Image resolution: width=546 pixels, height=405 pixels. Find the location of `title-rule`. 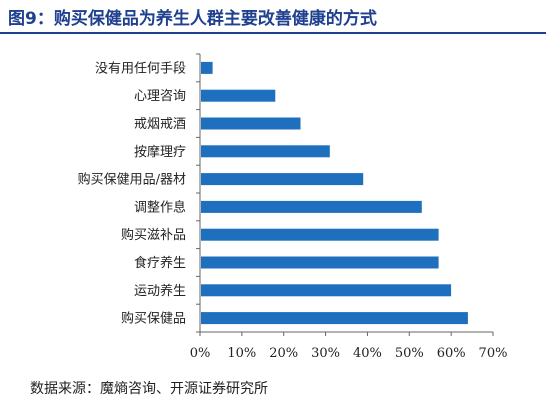

title-rule is located at coordinates (273, 33).